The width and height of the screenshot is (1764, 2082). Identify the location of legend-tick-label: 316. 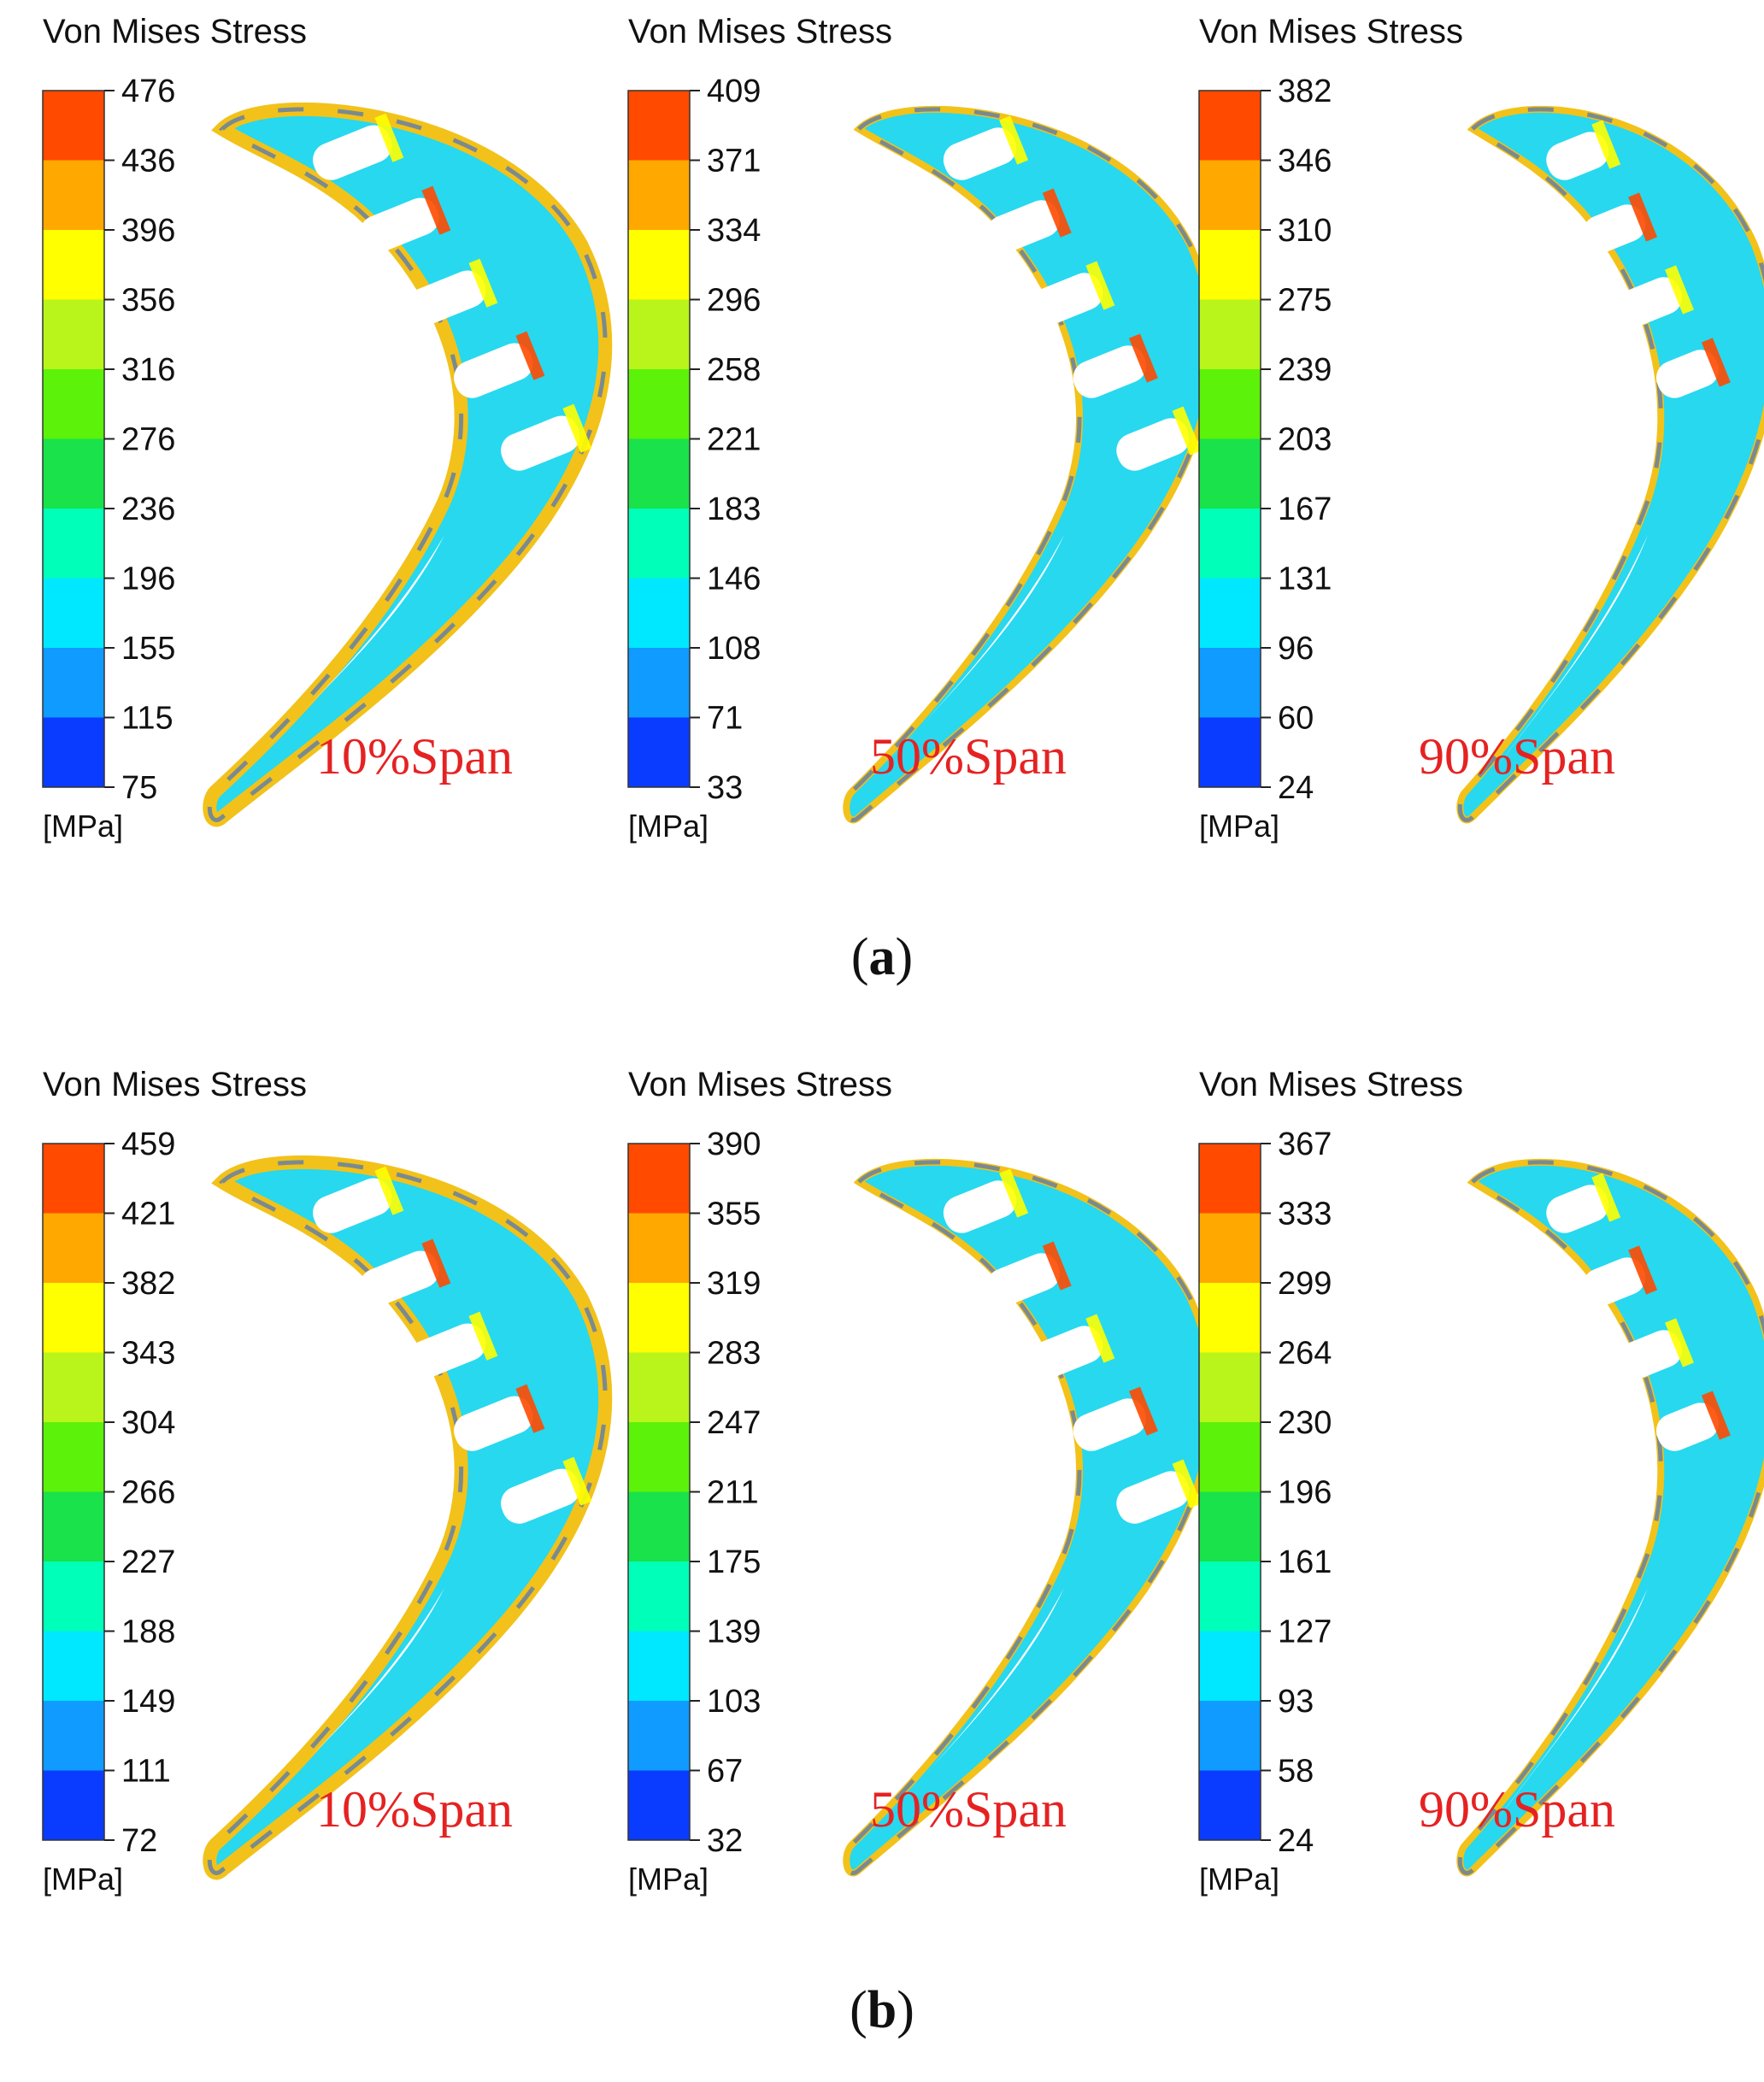
(148, 370).